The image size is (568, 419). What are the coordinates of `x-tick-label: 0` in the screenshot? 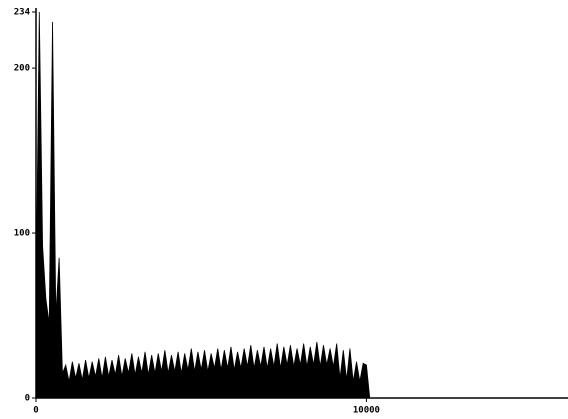 It's located at (35, 411).